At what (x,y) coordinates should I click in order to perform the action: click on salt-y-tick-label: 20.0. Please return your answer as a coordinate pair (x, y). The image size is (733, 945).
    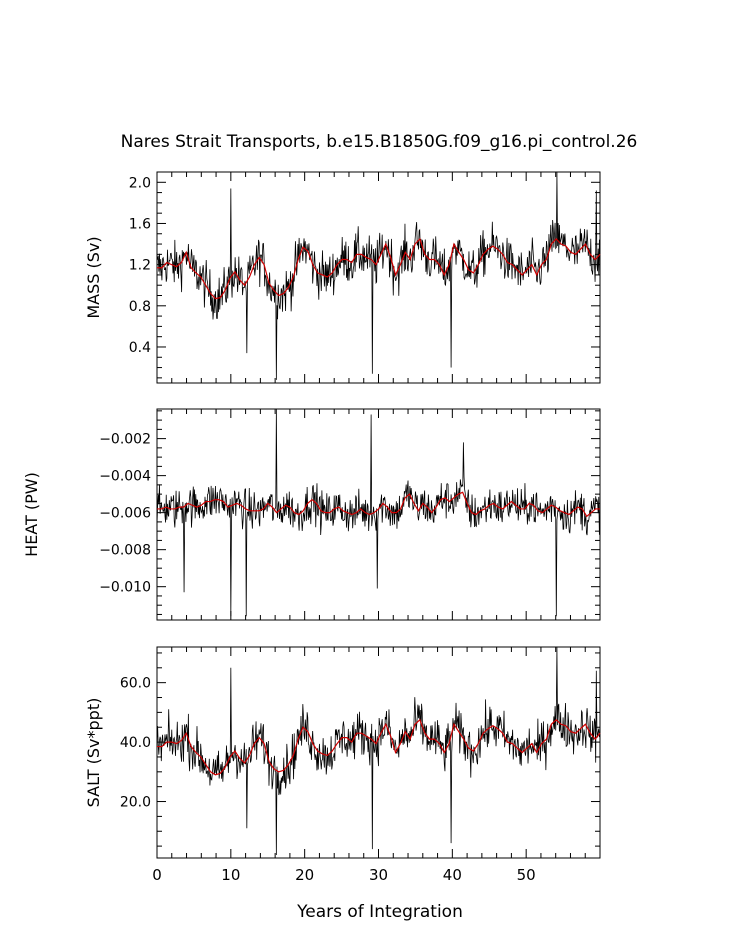
    Looking at the image, I should click on (135, 803).